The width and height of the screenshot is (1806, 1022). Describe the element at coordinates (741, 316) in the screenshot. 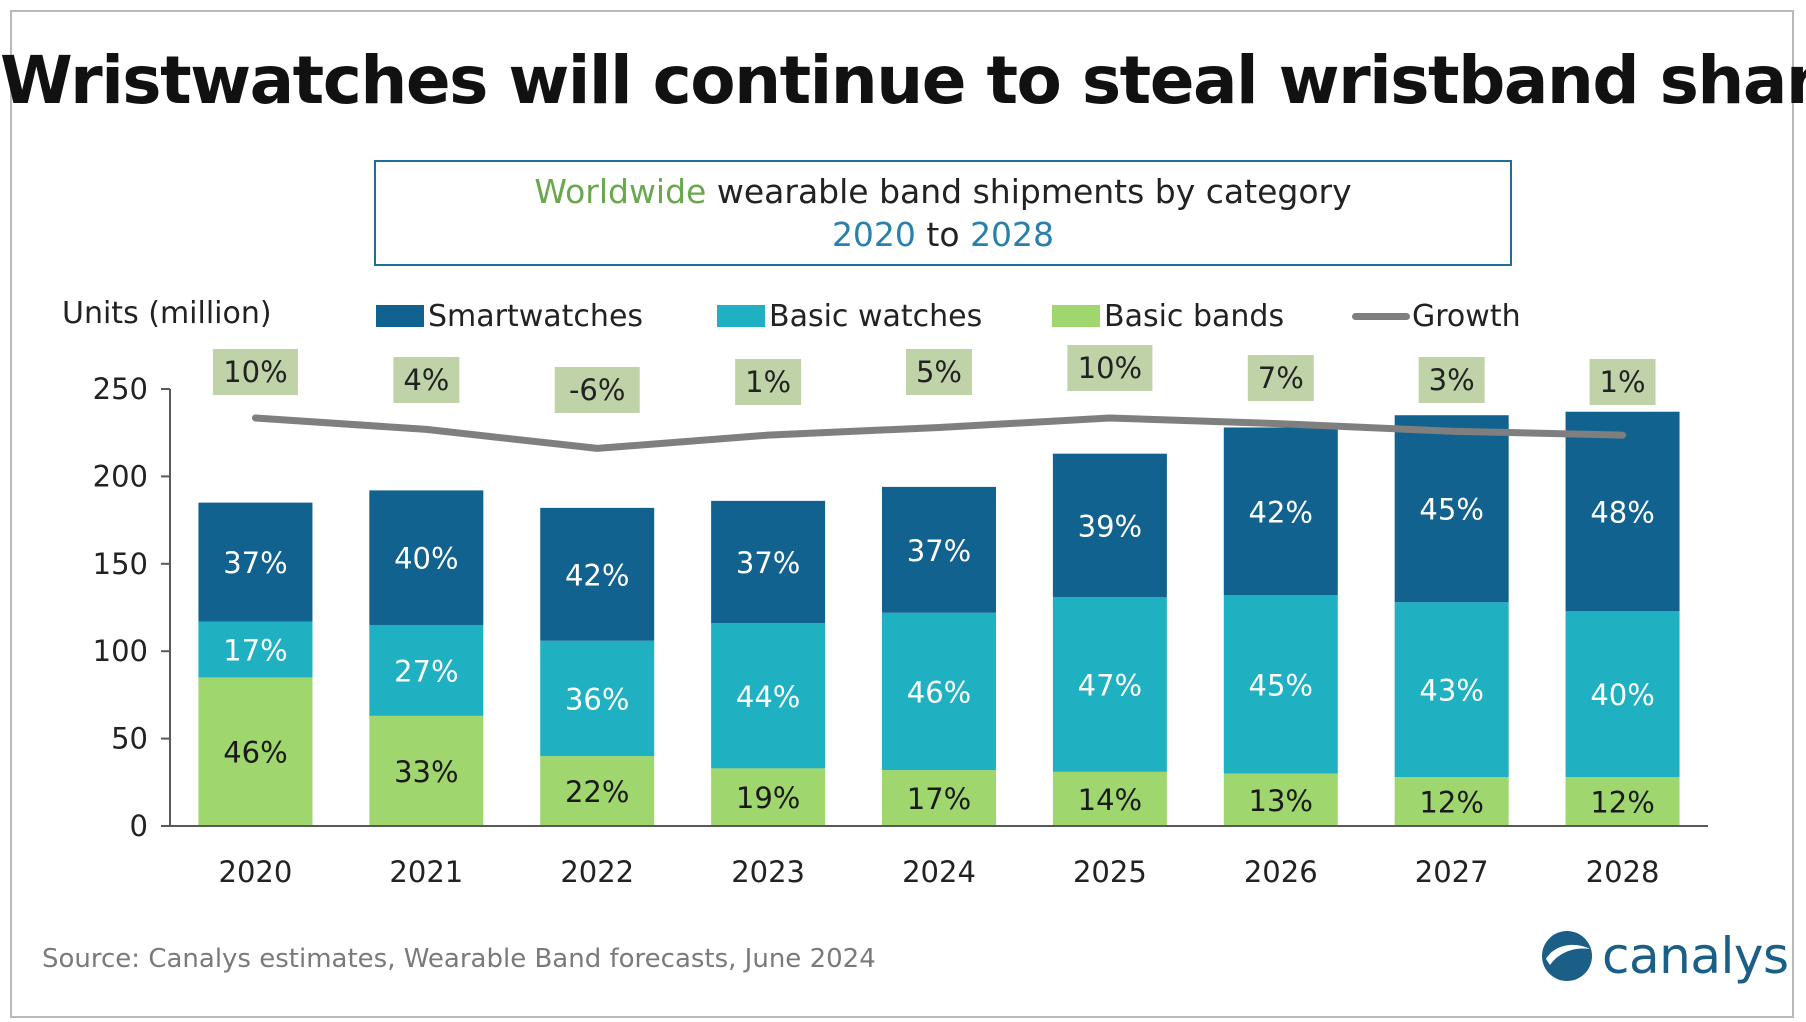

I see `legend-swatch-basic-watches` at that location.